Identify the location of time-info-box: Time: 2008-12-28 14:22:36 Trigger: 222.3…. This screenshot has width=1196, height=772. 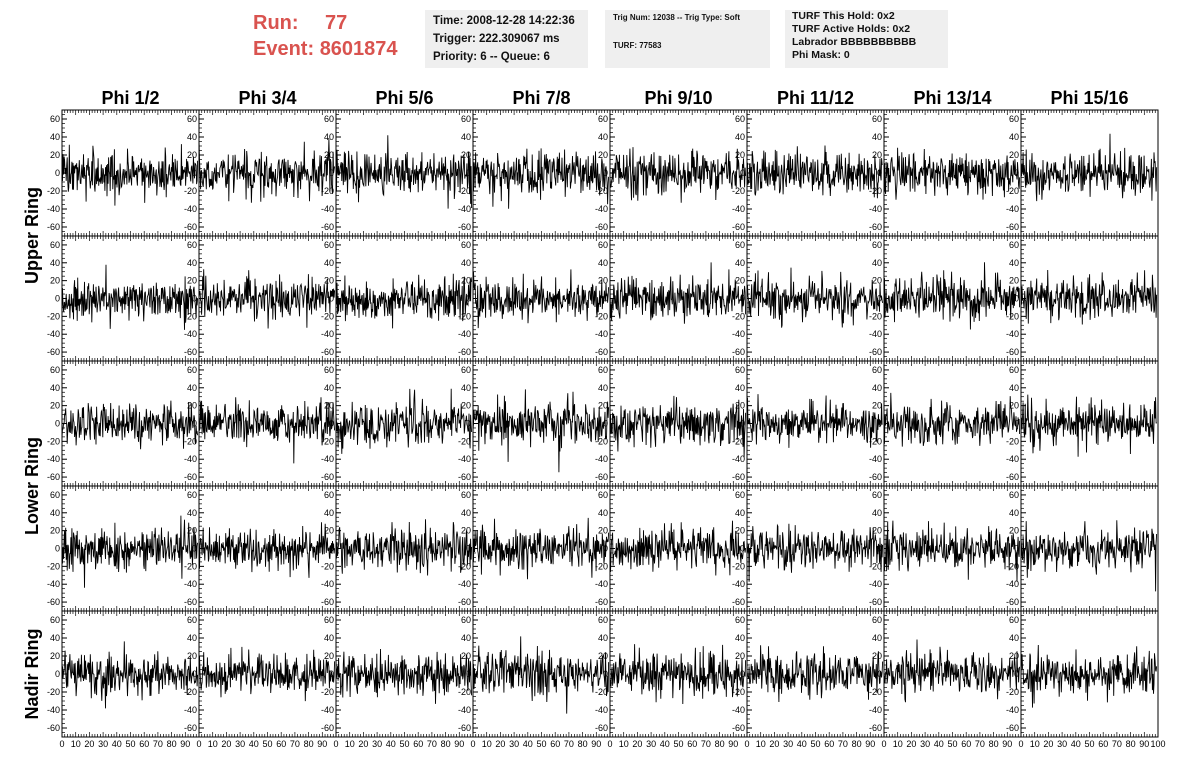
(506, 39).